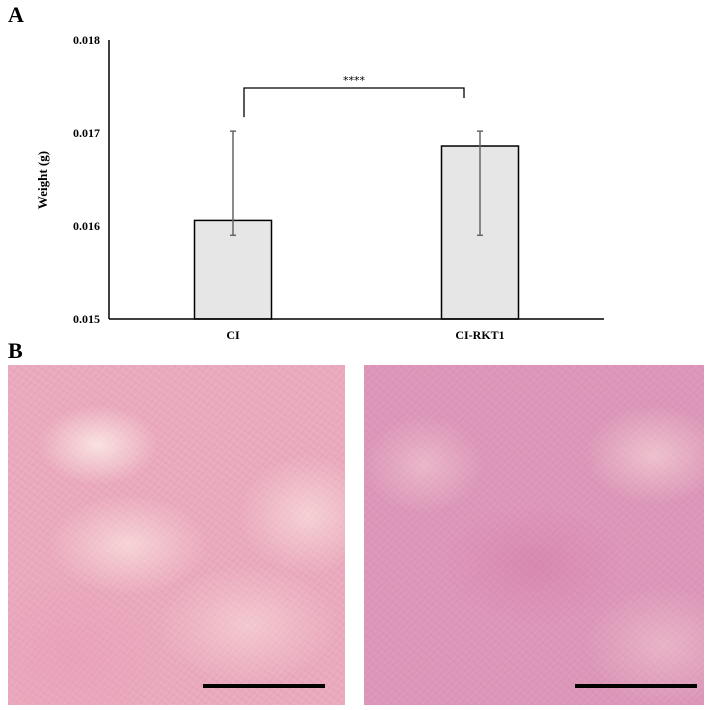  I want to click on y-axis-label: Weight (g), so click(42, 180).